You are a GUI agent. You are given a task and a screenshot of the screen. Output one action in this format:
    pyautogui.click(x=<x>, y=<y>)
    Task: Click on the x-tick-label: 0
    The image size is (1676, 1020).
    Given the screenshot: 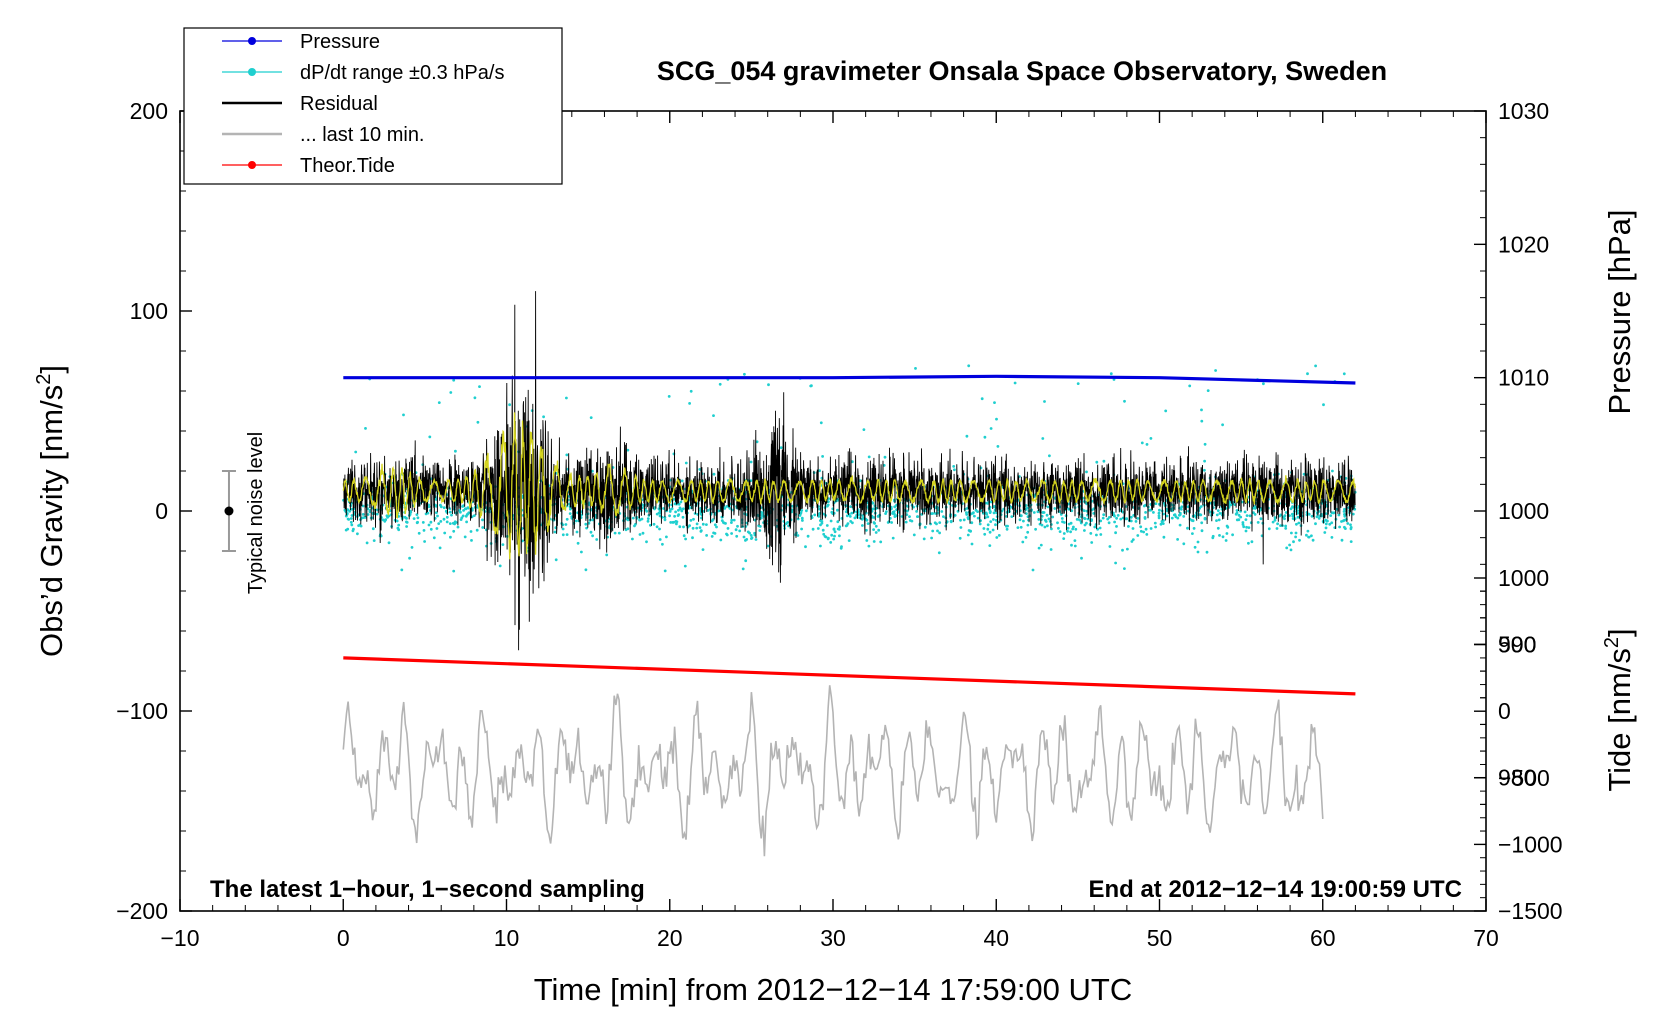 What is the action you would take?
    pyautogui.click(x=343, y=938)
    